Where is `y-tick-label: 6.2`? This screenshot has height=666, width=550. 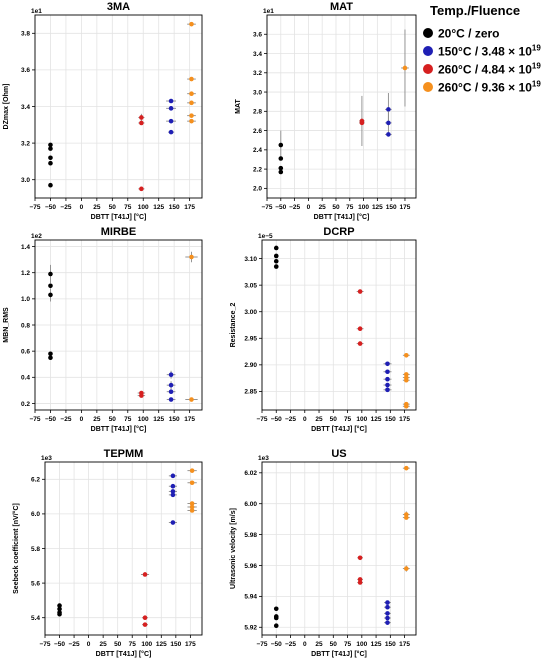
y-tick-label: 6.2 is located at coordinates (35, 480).